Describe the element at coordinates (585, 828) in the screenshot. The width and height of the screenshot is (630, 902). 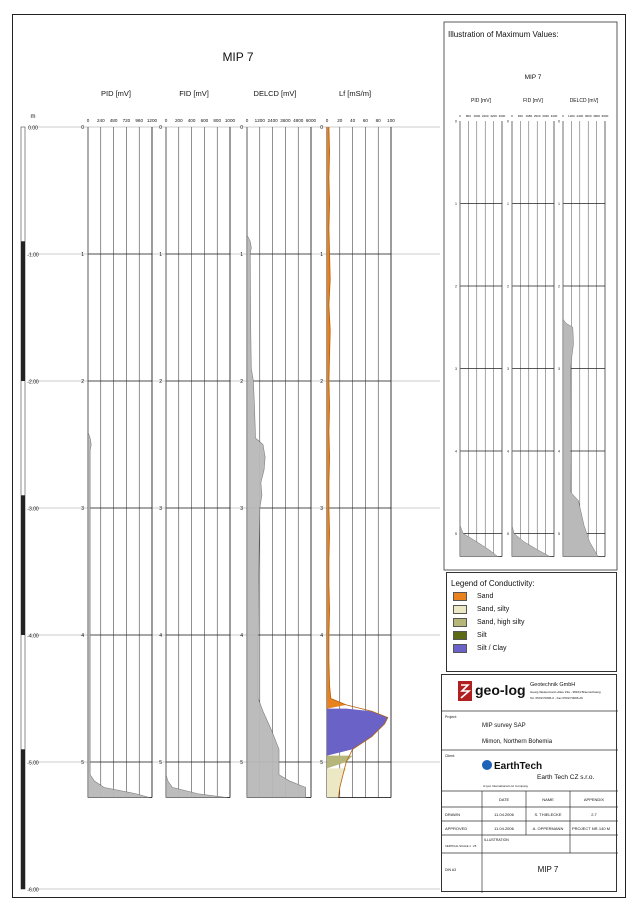
I see `project-number-label: PROJECT NR.` at that location.